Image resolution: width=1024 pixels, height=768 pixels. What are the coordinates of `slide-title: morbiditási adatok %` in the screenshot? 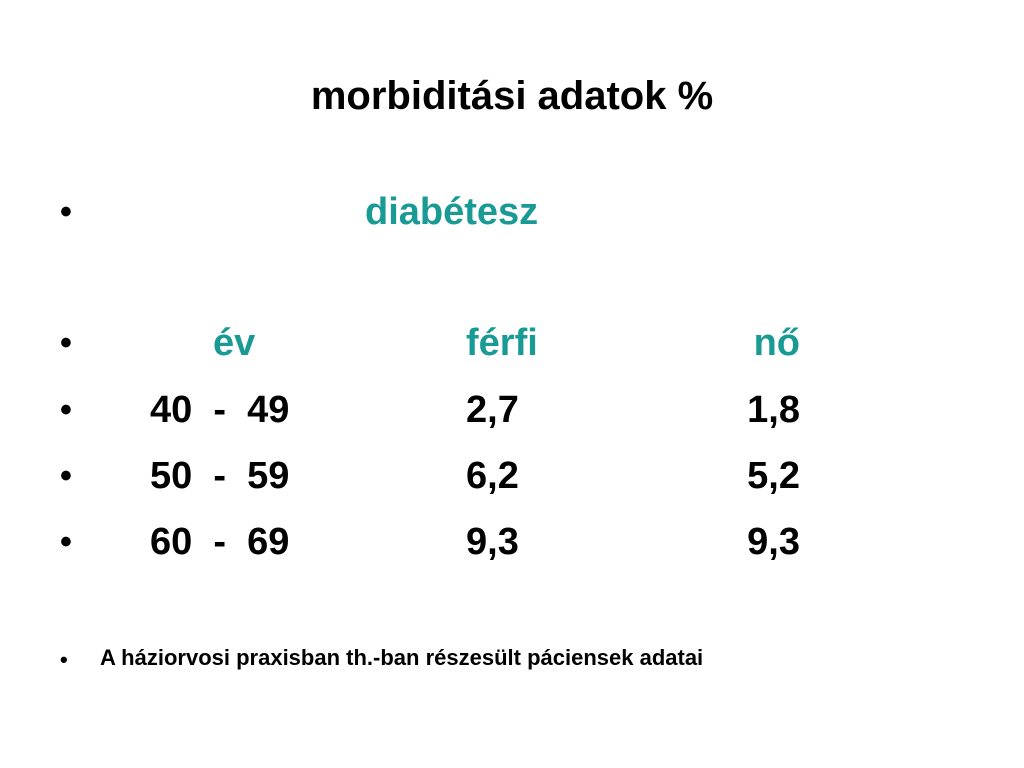 It's located at (512, 96).